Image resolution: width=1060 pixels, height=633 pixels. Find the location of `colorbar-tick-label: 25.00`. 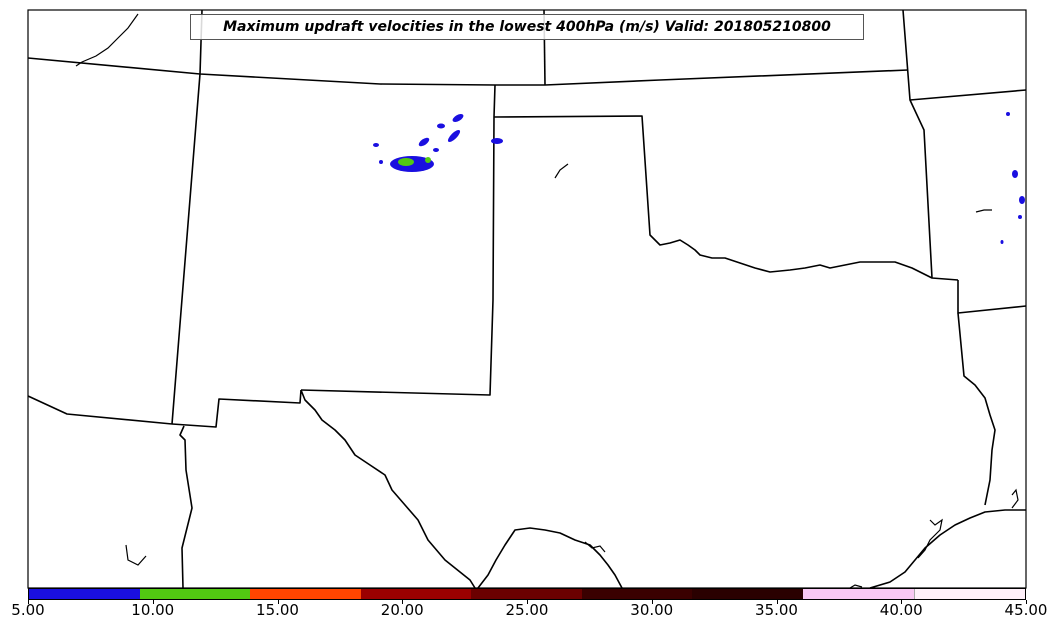

colorbar-tick-label: 25.00 is located at coordinates (527, 610).